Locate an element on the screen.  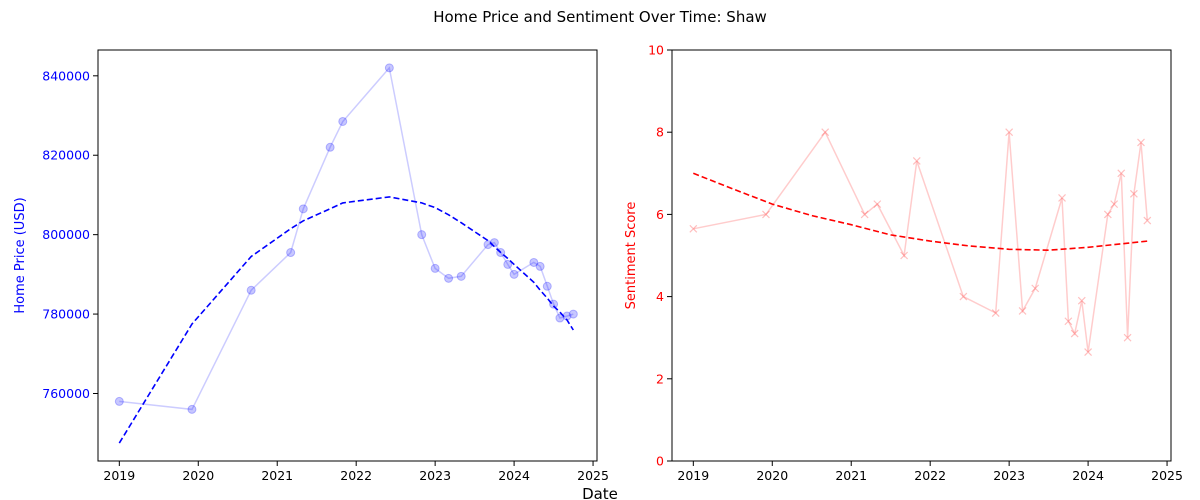
y-tick-label: 6 is located at coordinates (660, 214).